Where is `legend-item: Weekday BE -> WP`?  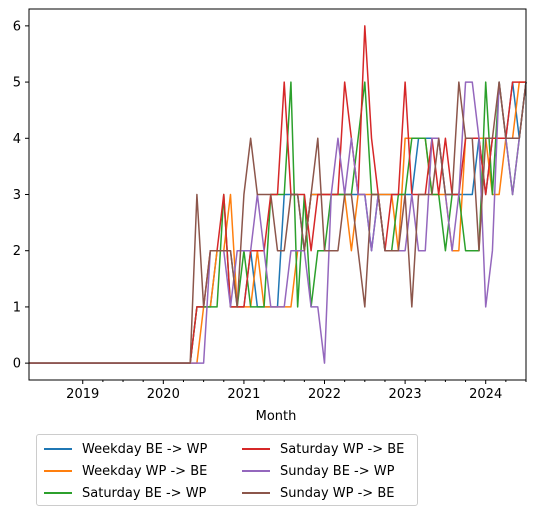 legend-item: Weekday BE -> WP is located at coordinates (125, 449).